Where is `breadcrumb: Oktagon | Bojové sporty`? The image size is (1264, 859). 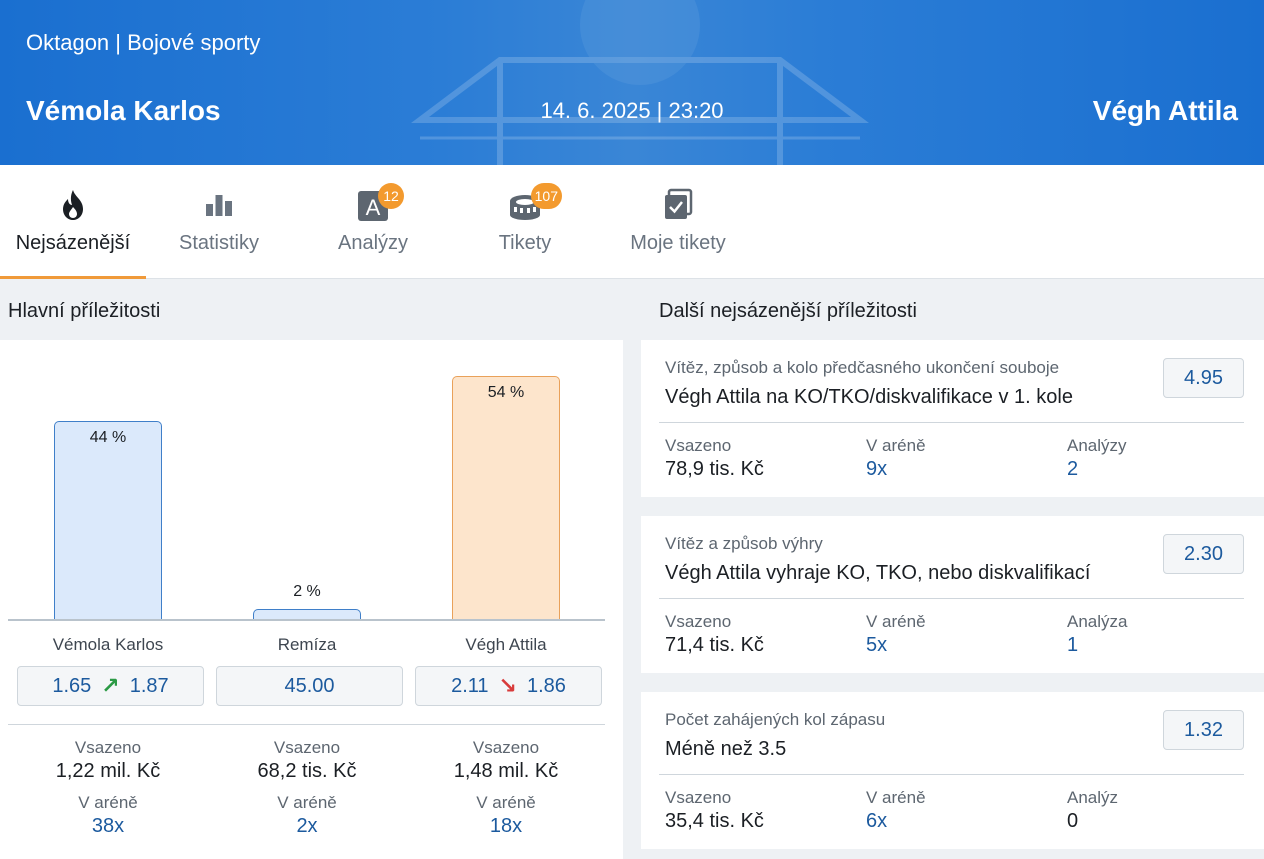 breadcrumb: Oktagon | Bojové sporty is located at coordinates (143, 42).